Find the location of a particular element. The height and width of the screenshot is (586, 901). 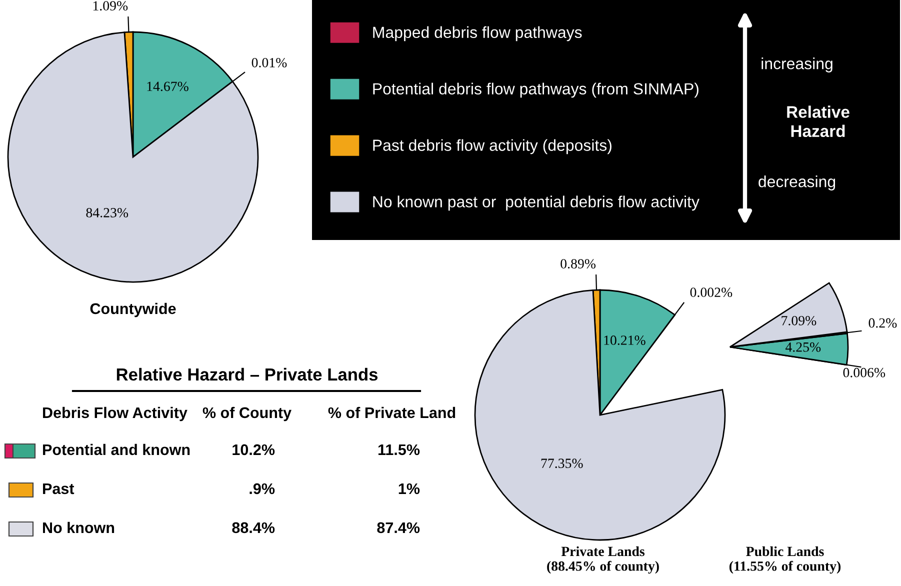

text: Relative Hazard – Private Lands is located at coordinates (247, 374).